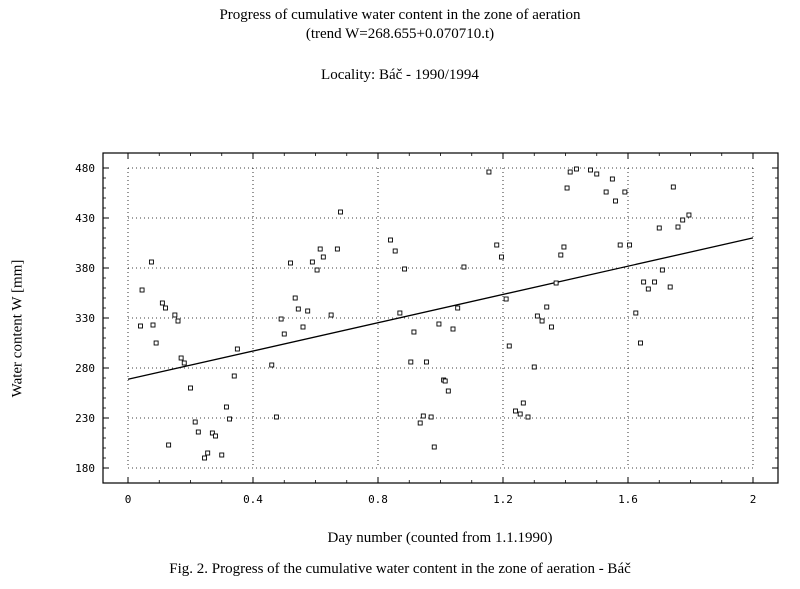 The width and height of the screenshot is (800, 589). Describe the element at coordinates (85, 268) in the screenshot. I see `y-tick-label: 380` at that location.